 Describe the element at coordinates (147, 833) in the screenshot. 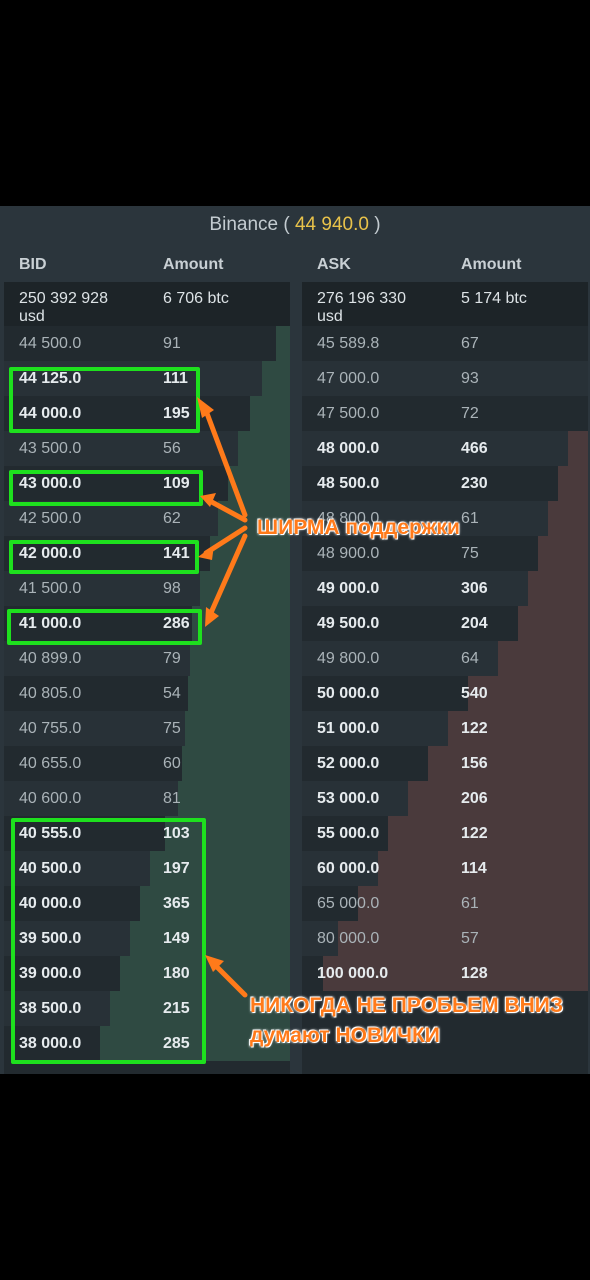

I see `bid-row: 40 555.0 103` at that location.